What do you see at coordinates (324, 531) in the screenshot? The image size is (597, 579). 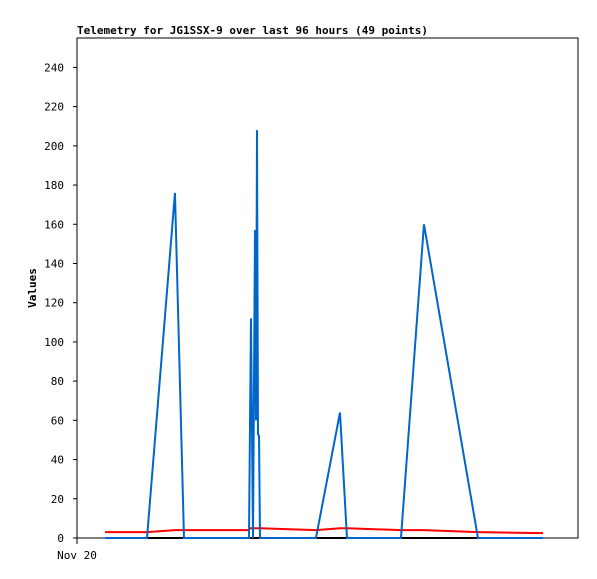 I see `series-line` at bounding box center [324, 531].